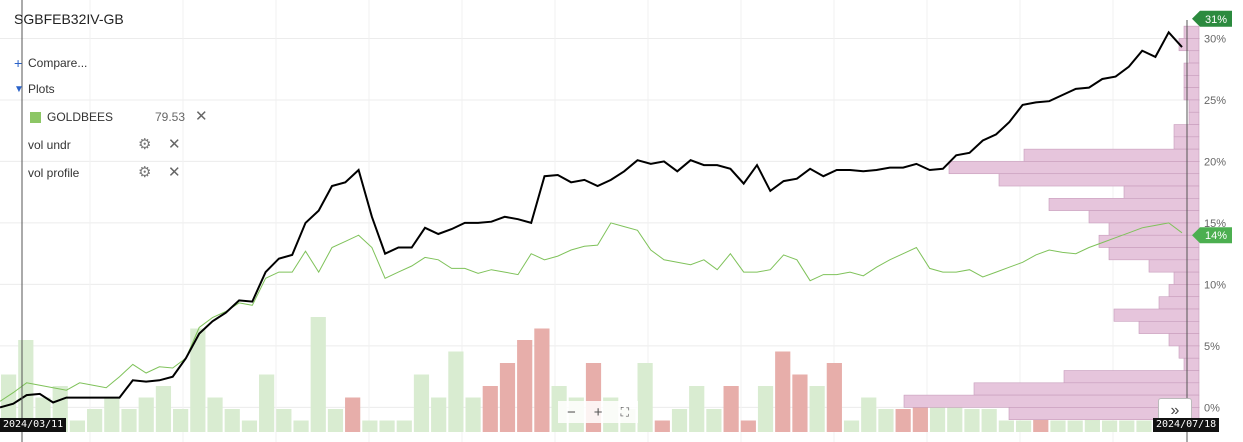  Describe the element at coordinates (1175, 410) in the screenshot. I see `double-chevron-right-icon: »` at that location.